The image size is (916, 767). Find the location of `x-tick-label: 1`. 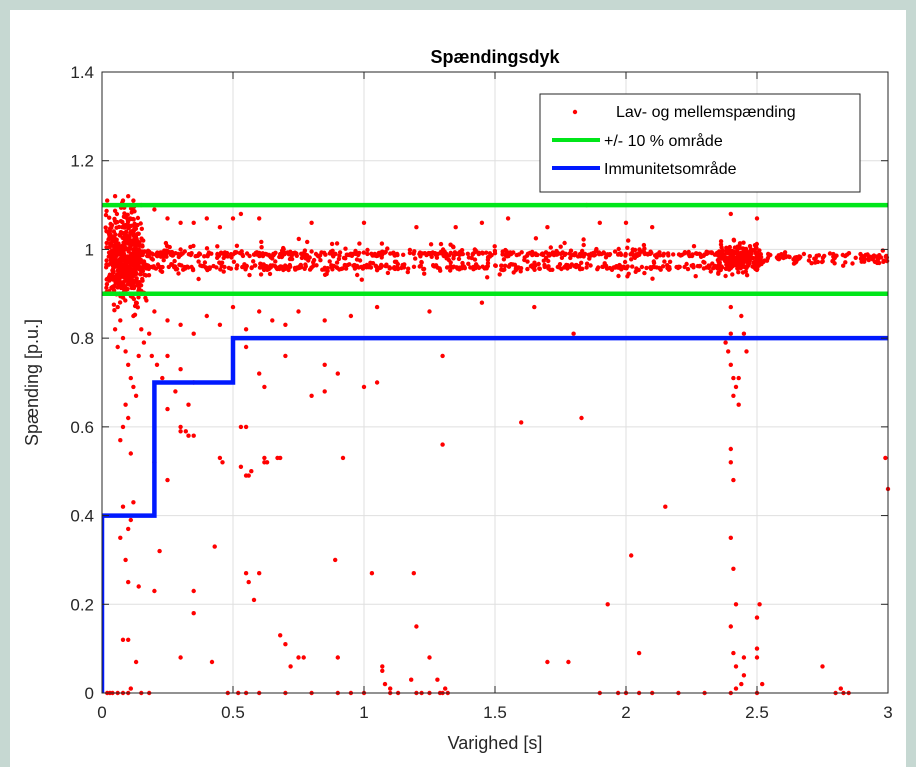

x-tick-label: 1 is located at coordinates (363, 712).